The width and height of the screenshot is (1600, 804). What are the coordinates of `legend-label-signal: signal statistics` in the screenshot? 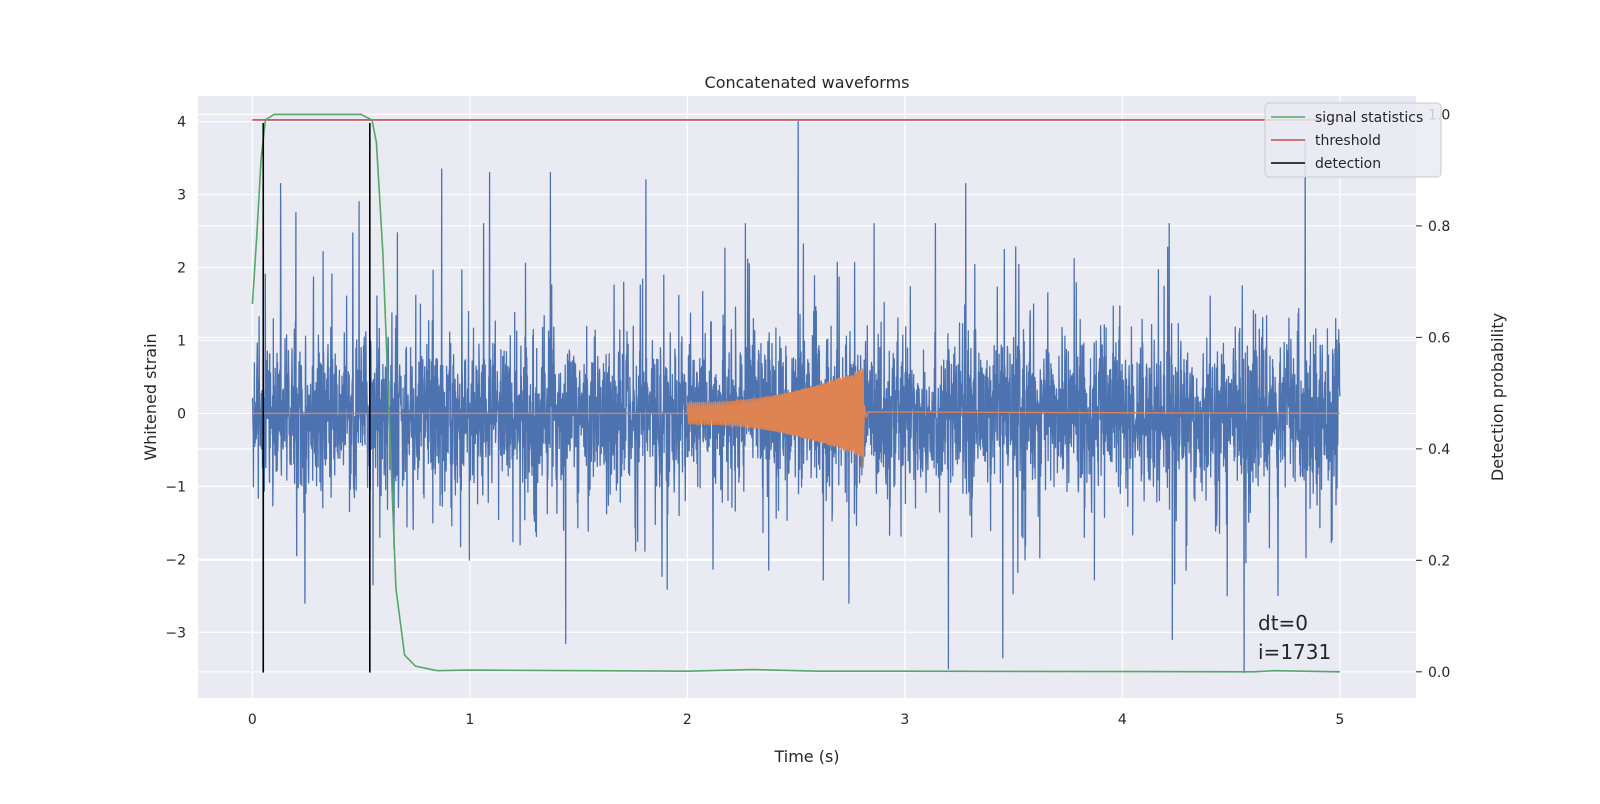 It's located at (1369, 118).